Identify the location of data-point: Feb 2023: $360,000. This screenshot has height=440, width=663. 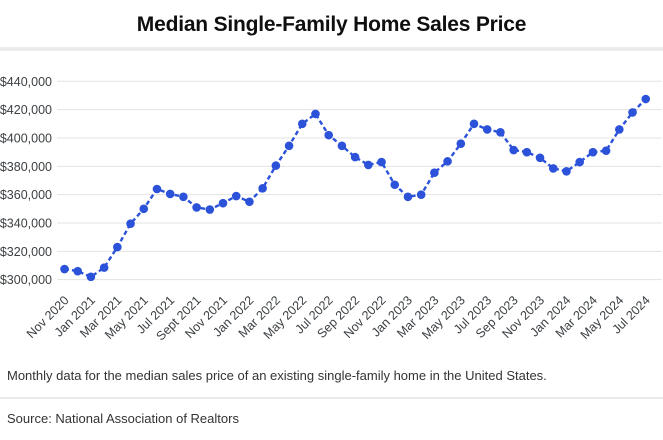
(421, 194).